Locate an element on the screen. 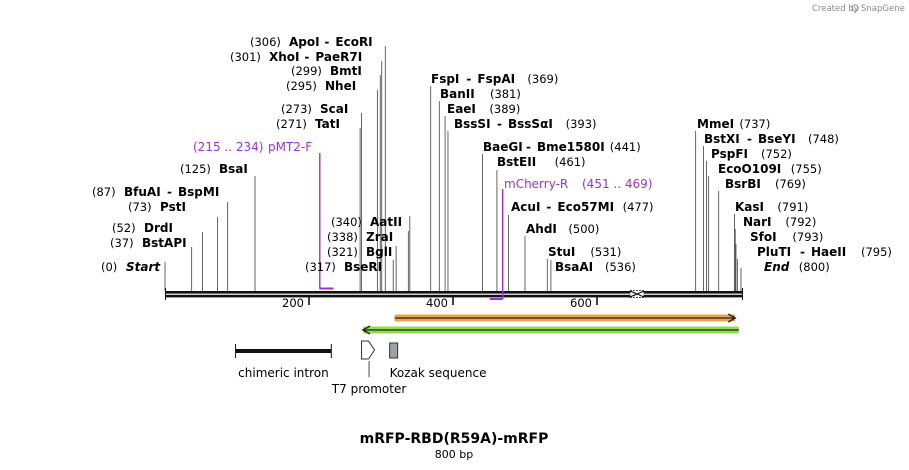 This screenshot has width=909, height=470. site-position: (321) is located at coordinates (342, 252).